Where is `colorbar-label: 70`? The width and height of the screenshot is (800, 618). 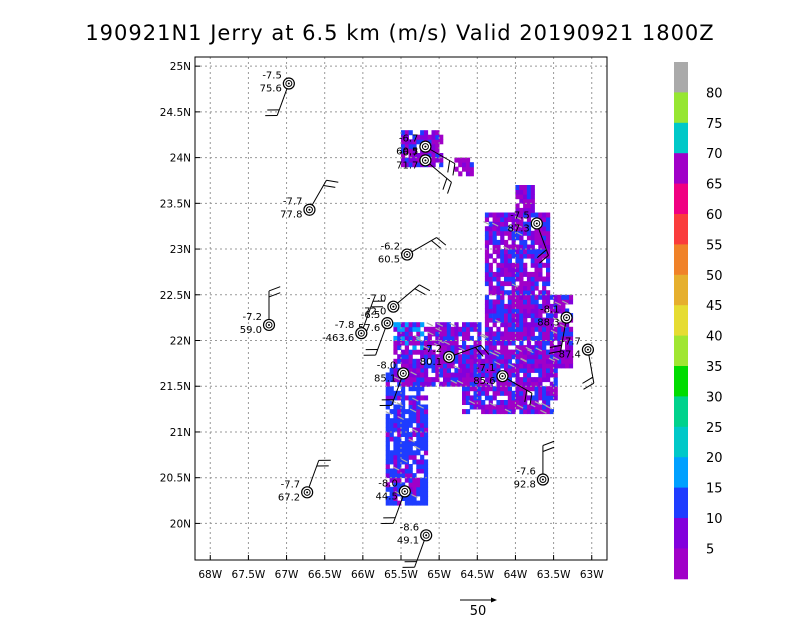
colorbar-label: 70 is located at coordinates (714, 154).